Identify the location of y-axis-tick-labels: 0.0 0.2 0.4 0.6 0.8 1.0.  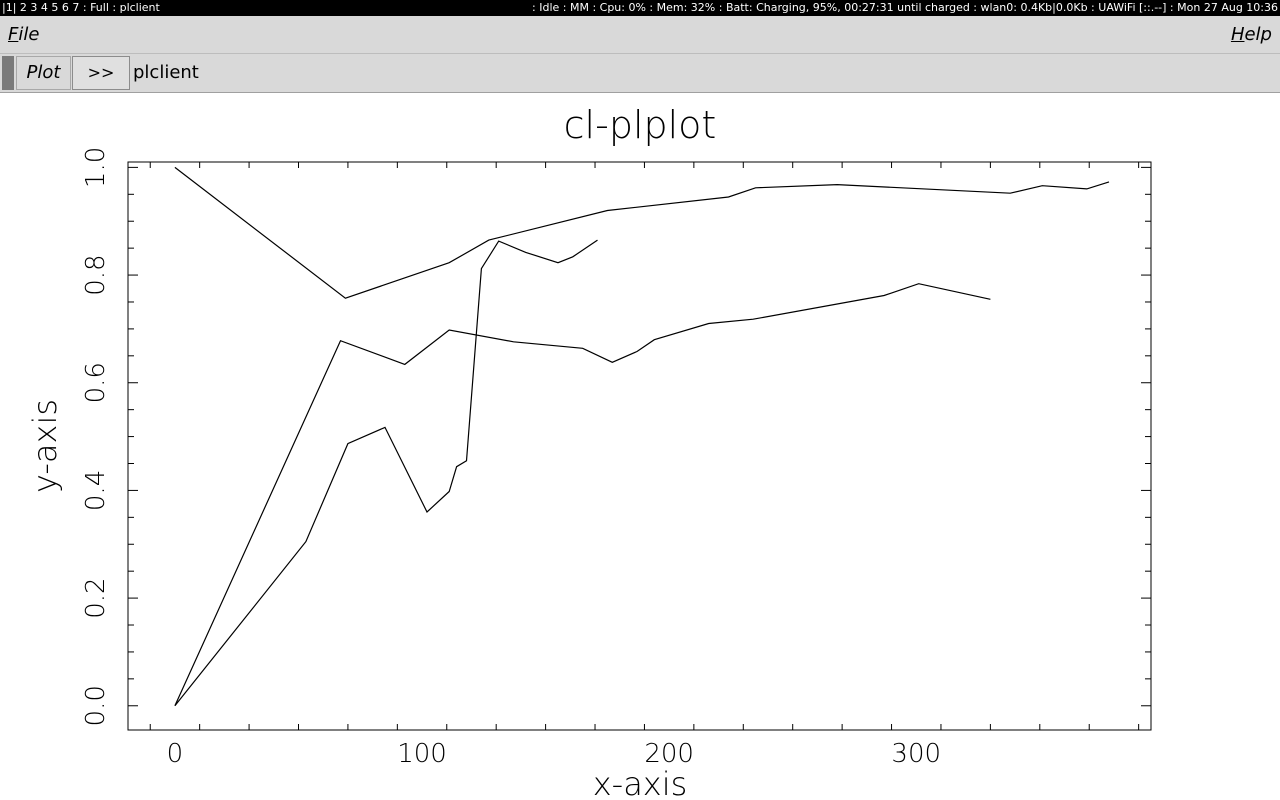
(96, 437).